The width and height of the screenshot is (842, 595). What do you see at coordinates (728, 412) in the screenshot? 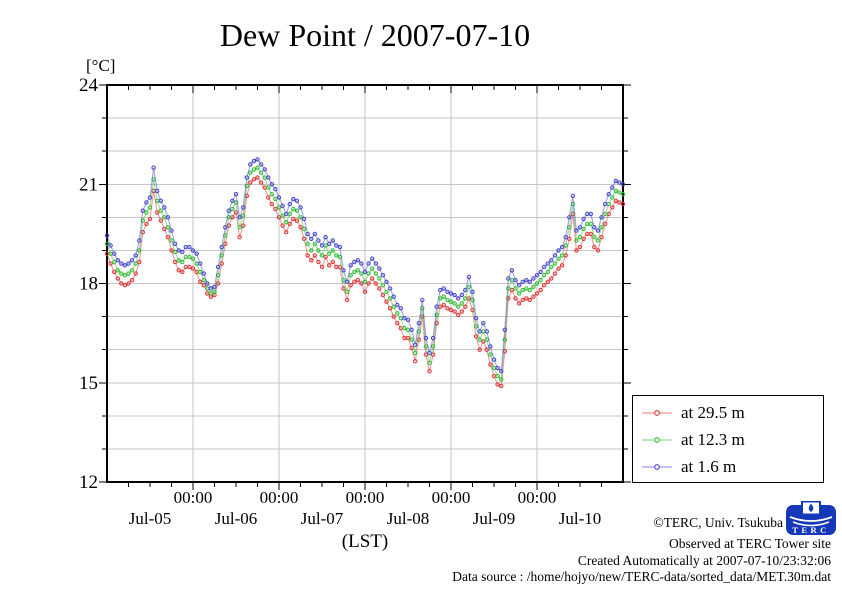
I see `legend-item-29.5m: at 29.5 m` at bounding box center [728, 412].